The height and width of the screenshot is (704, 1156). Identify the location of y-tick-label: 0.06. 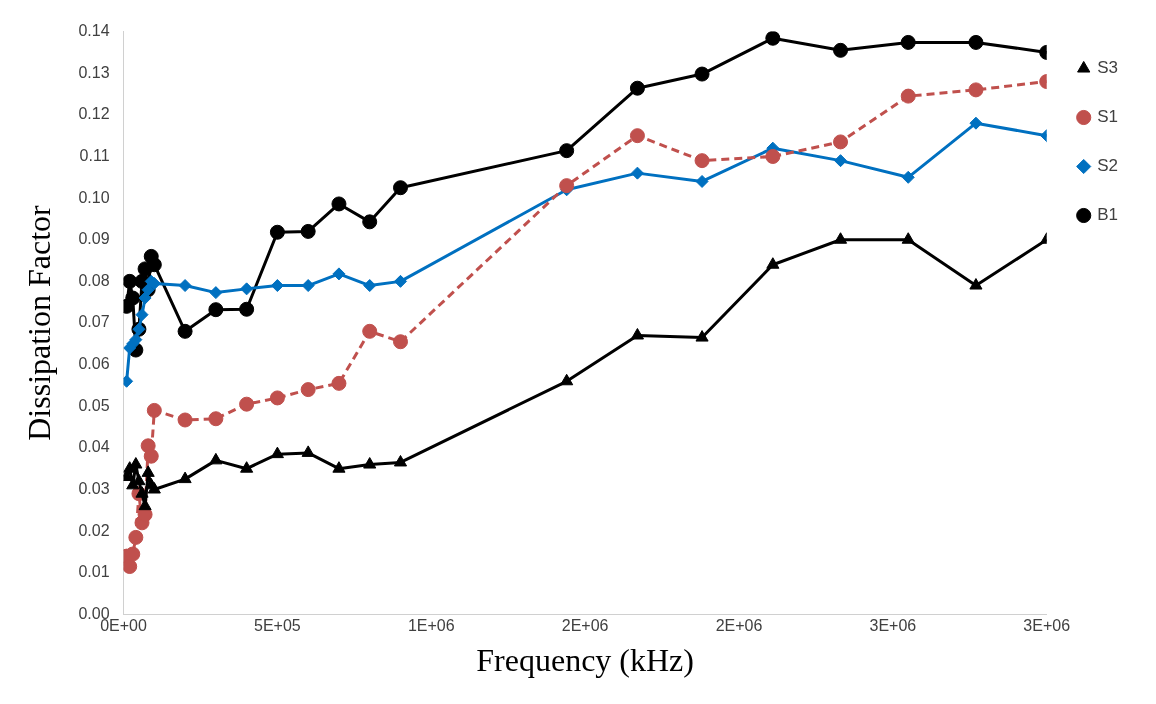
(94, 364).